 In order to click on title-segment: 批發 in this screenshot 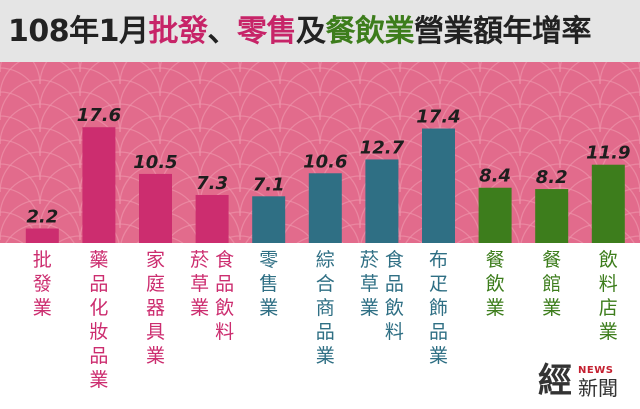, I will do `click(178, 31)`.